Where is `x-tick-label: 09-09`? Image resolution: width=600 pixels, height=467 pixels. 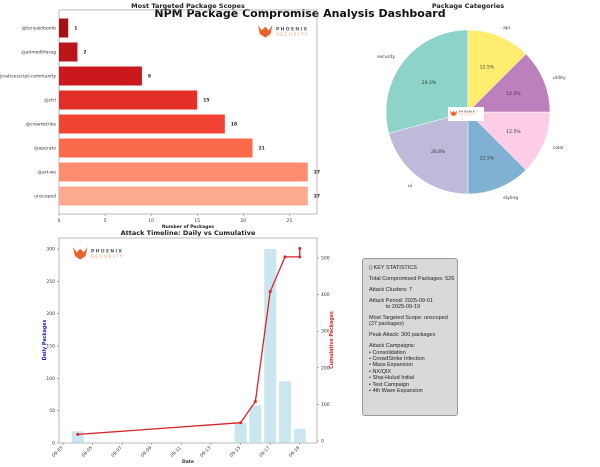 x-tick-label: 09-09 is located at coordinates (147, 452).